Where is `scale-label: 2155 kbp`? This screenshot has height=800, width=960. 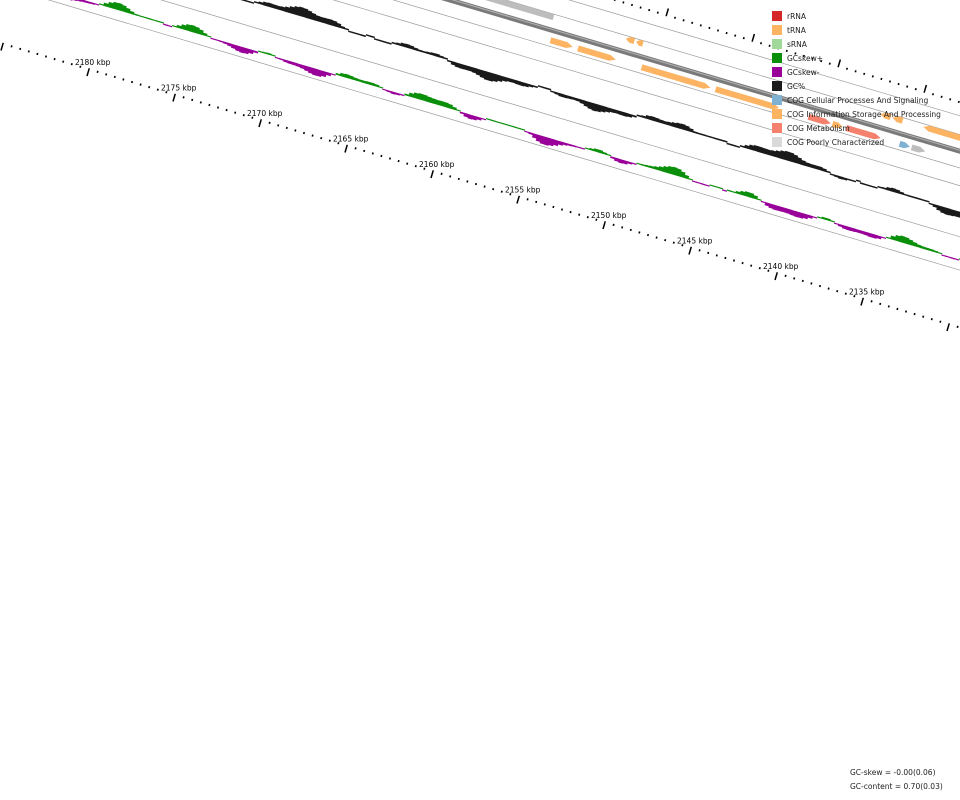 scale-label: 2155 kbp is located at coordinates (523, 190).